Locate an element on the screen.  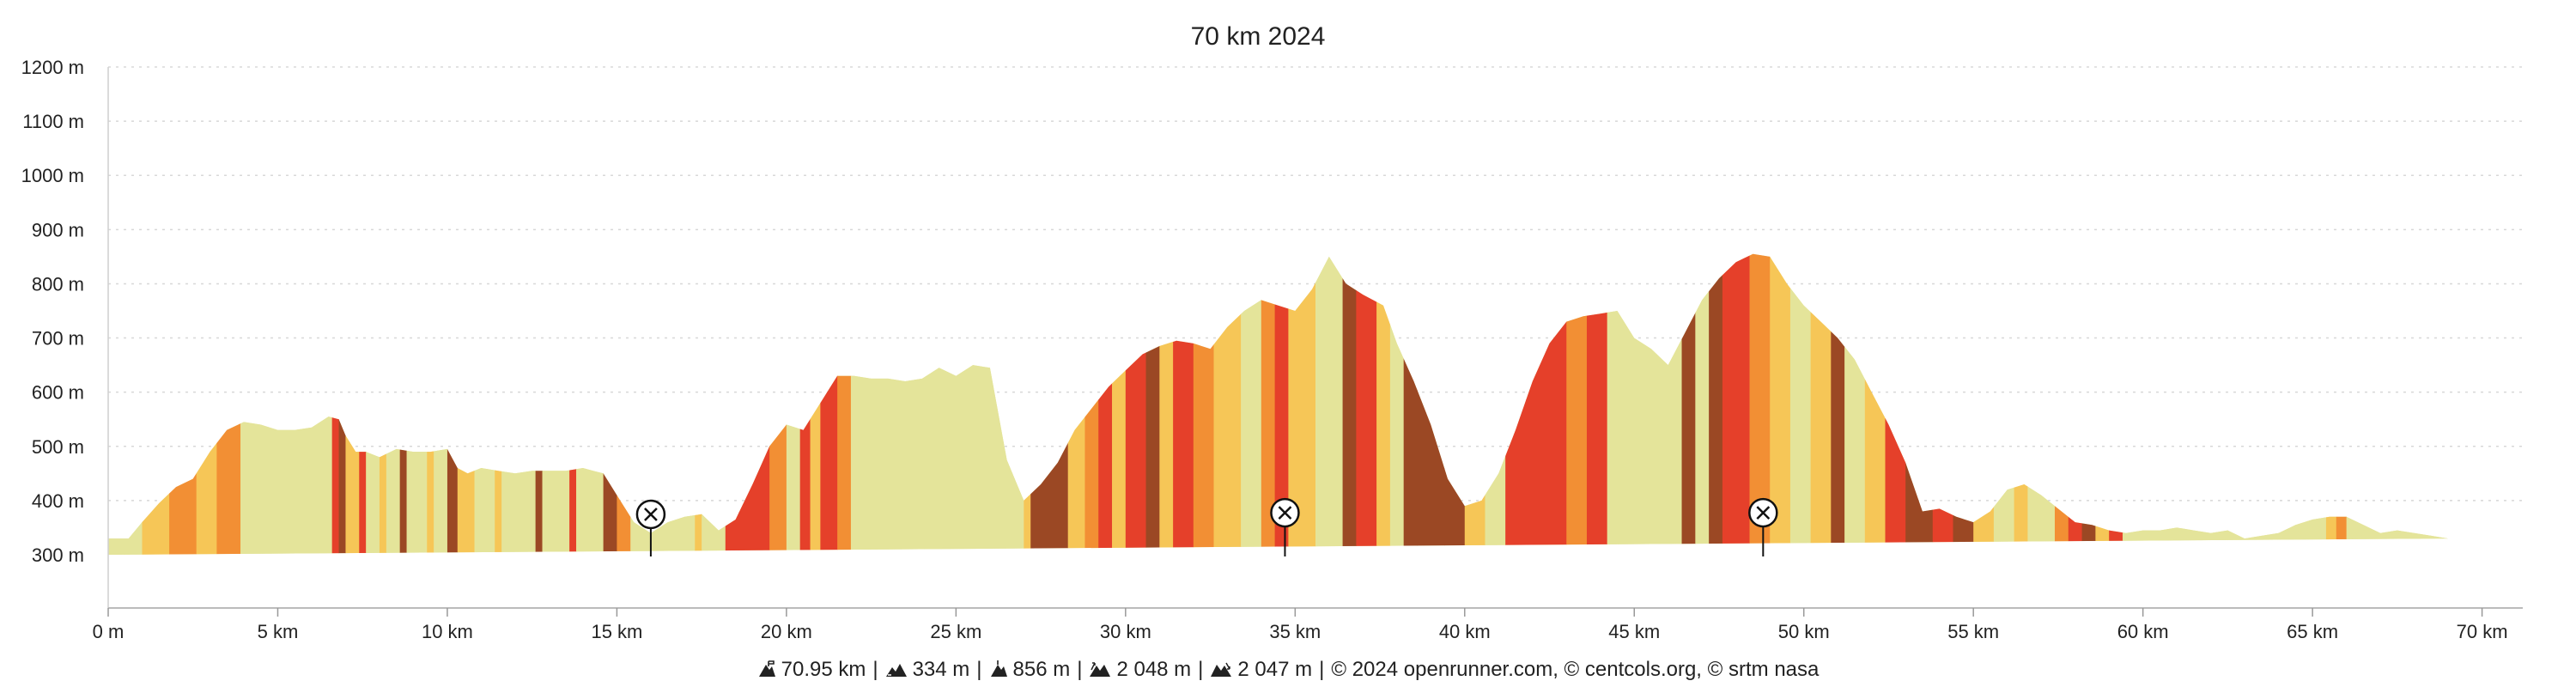
x-tick-label: 0 m is located at coordinates (109, 631).